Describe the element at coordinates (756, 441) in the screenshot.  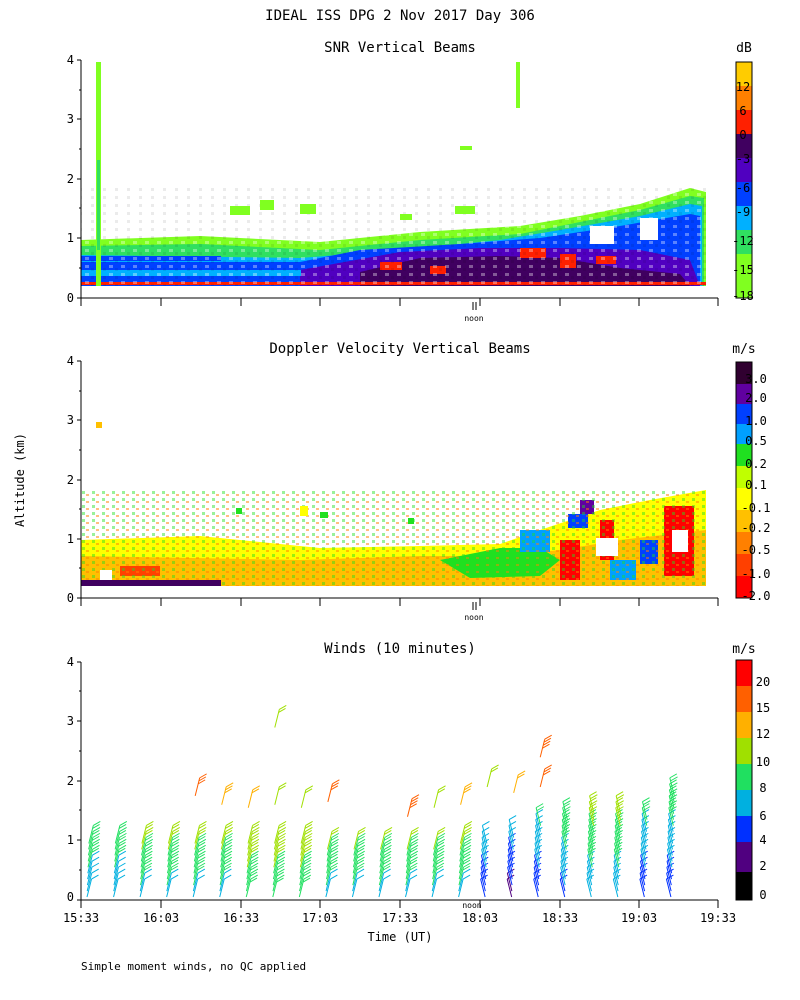
I see `colorbar-label: 0.5` at that location.